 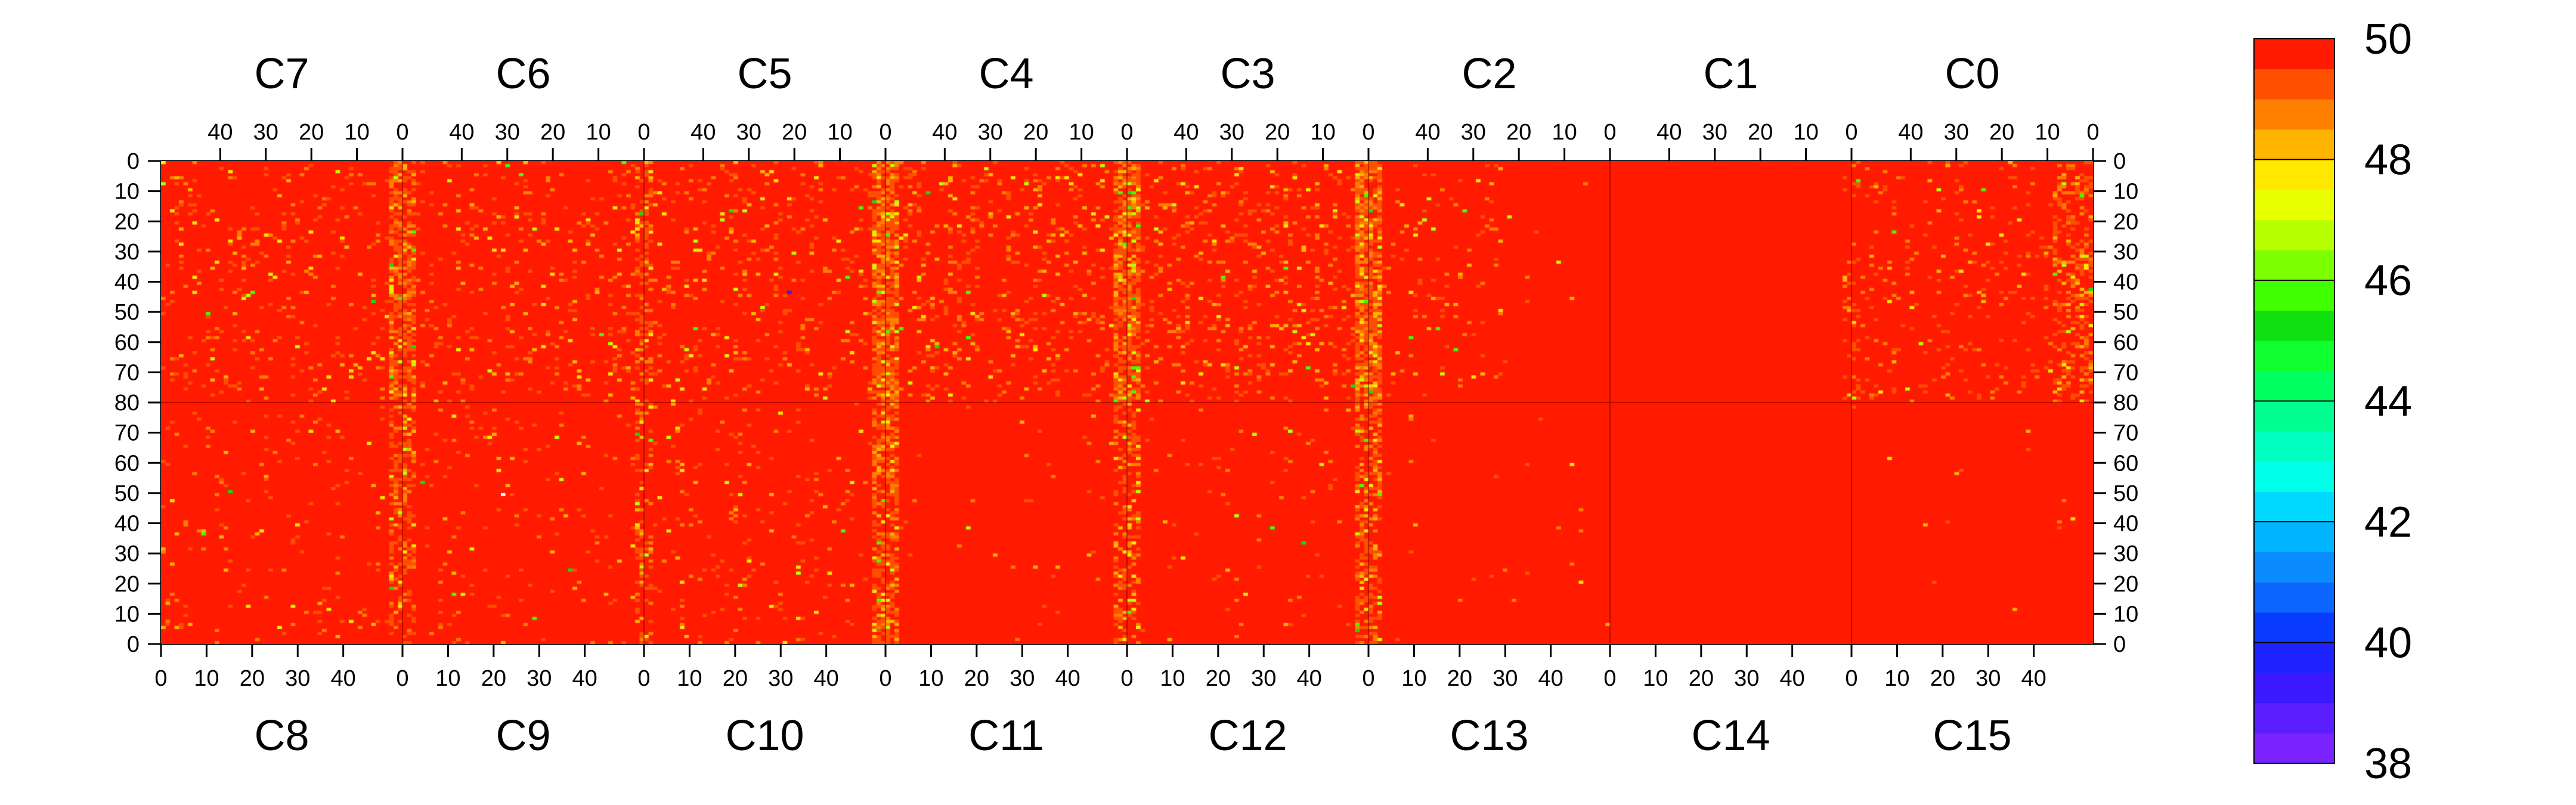 I want to click on chip-label: C5, so click(x=765, y=74).